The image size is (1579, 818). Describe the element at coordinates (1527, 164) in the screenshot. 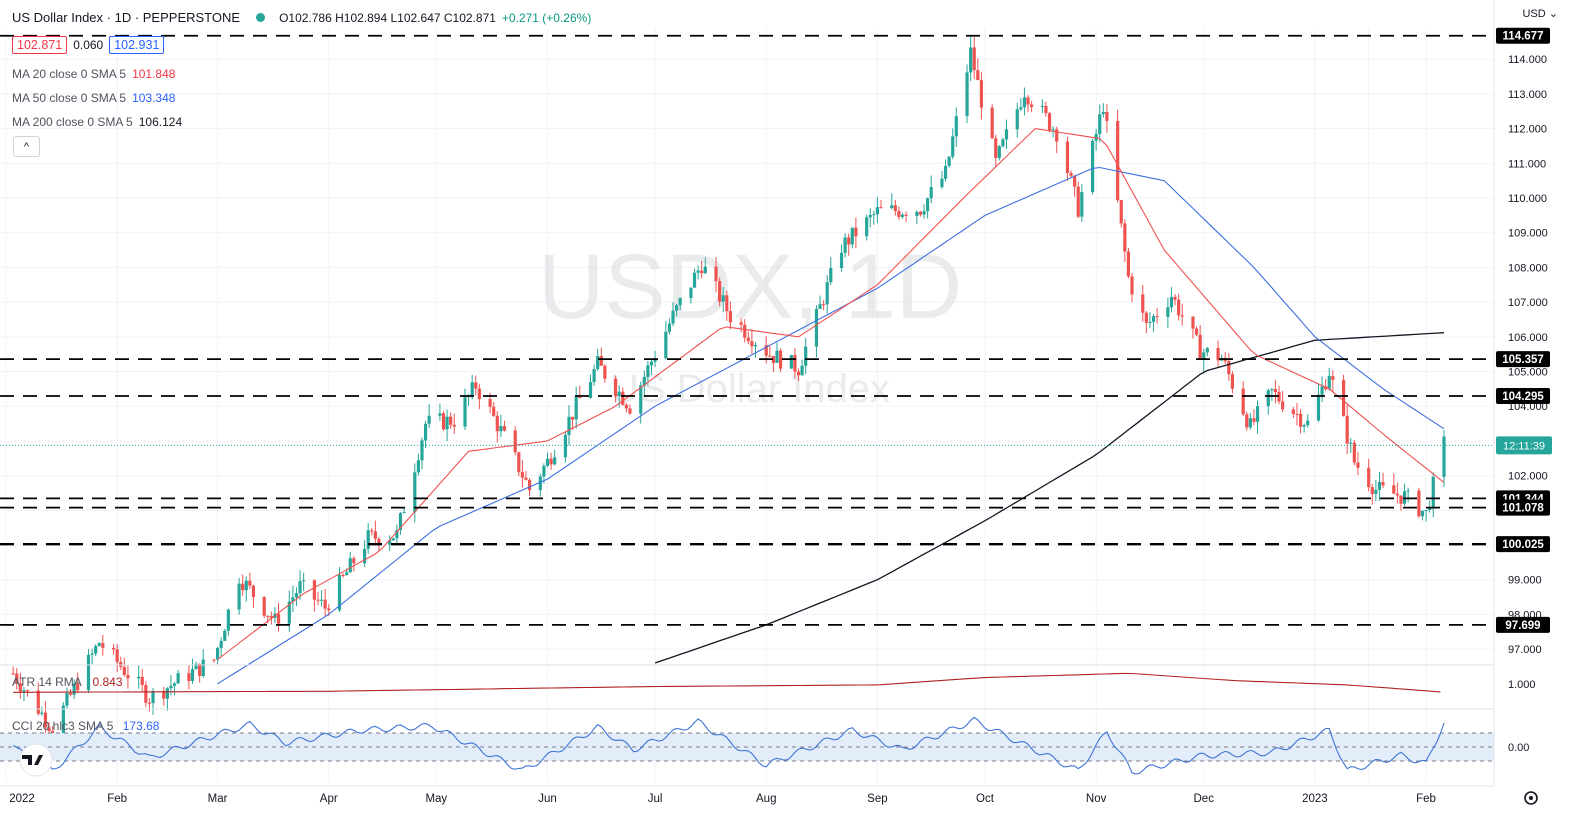

I see `y-tick-label: 111.000` at that location.